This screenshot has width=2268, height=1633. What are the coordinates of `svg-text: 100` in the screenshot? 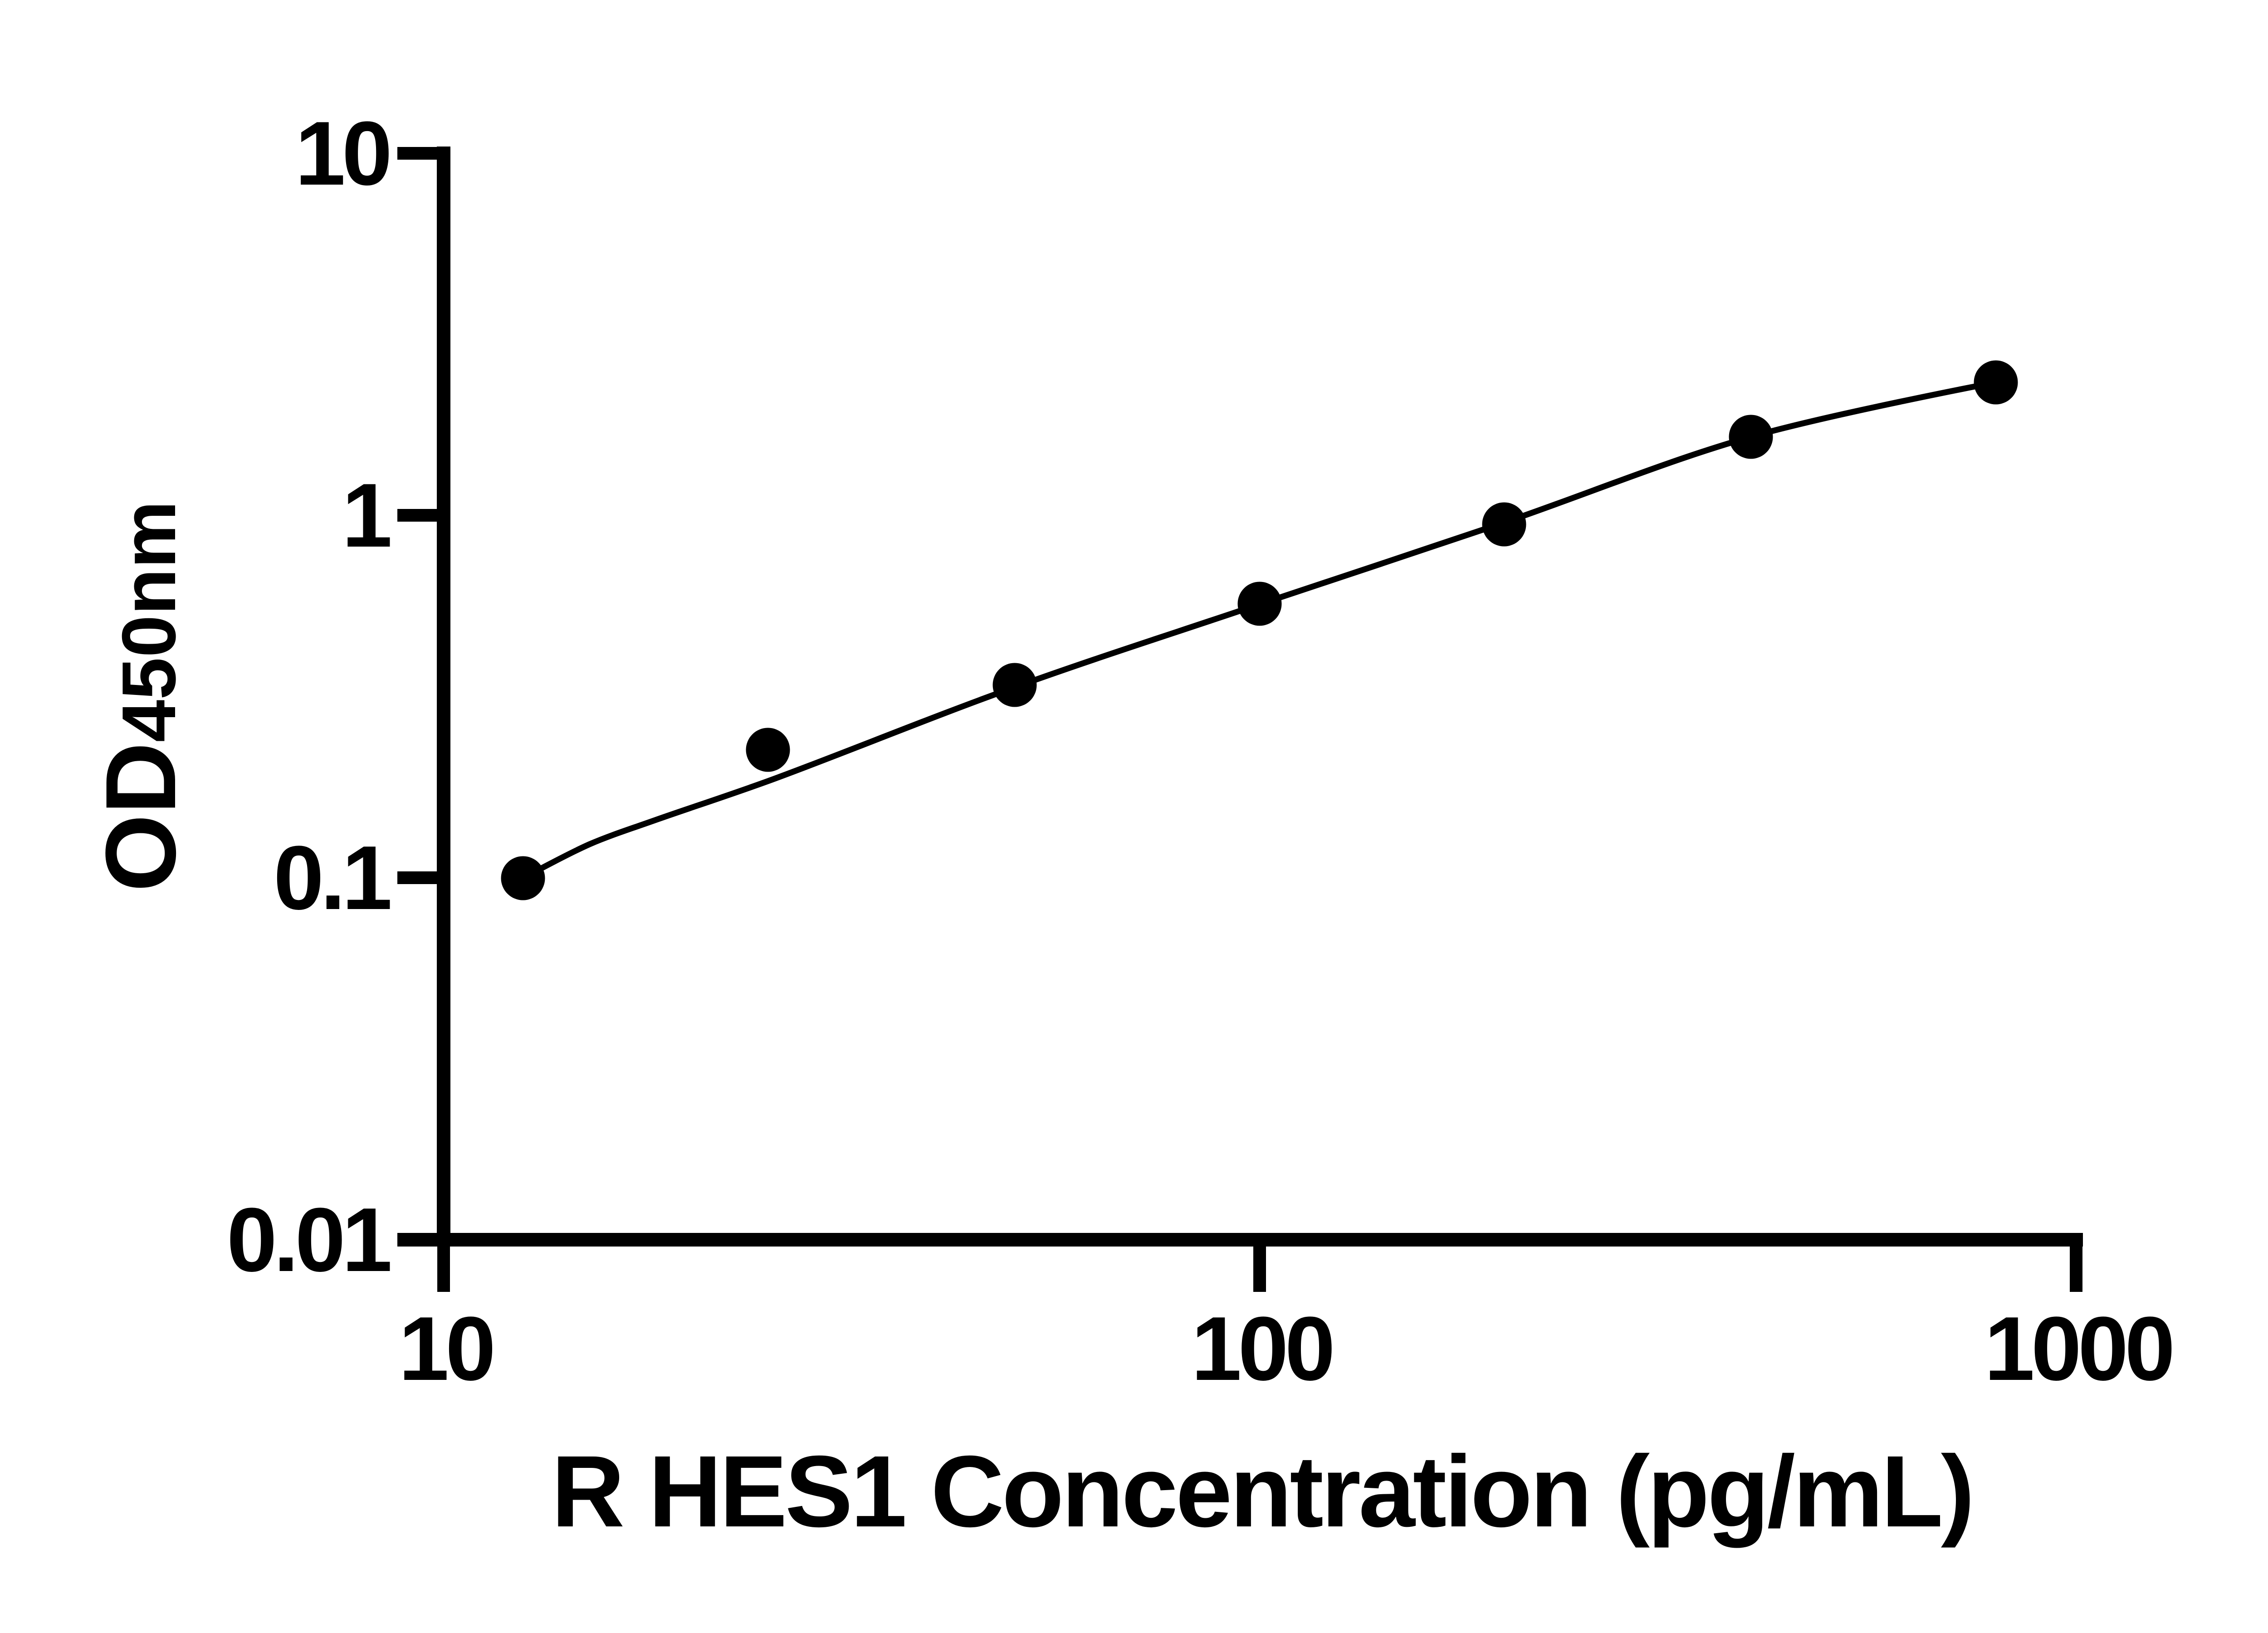 It's located at (1261, 1348).